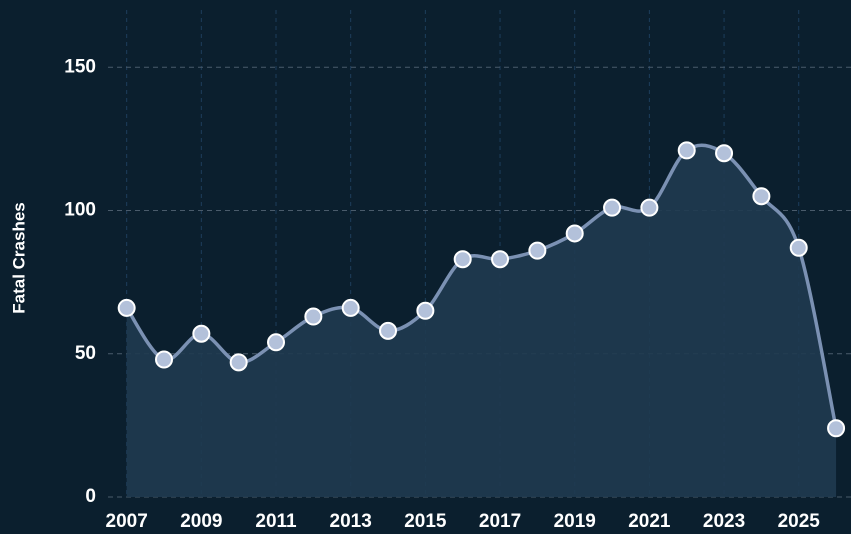  Describe the element at coordinates (90, 496) in the screenshot. I see `y-tick-label: 0` at that location.